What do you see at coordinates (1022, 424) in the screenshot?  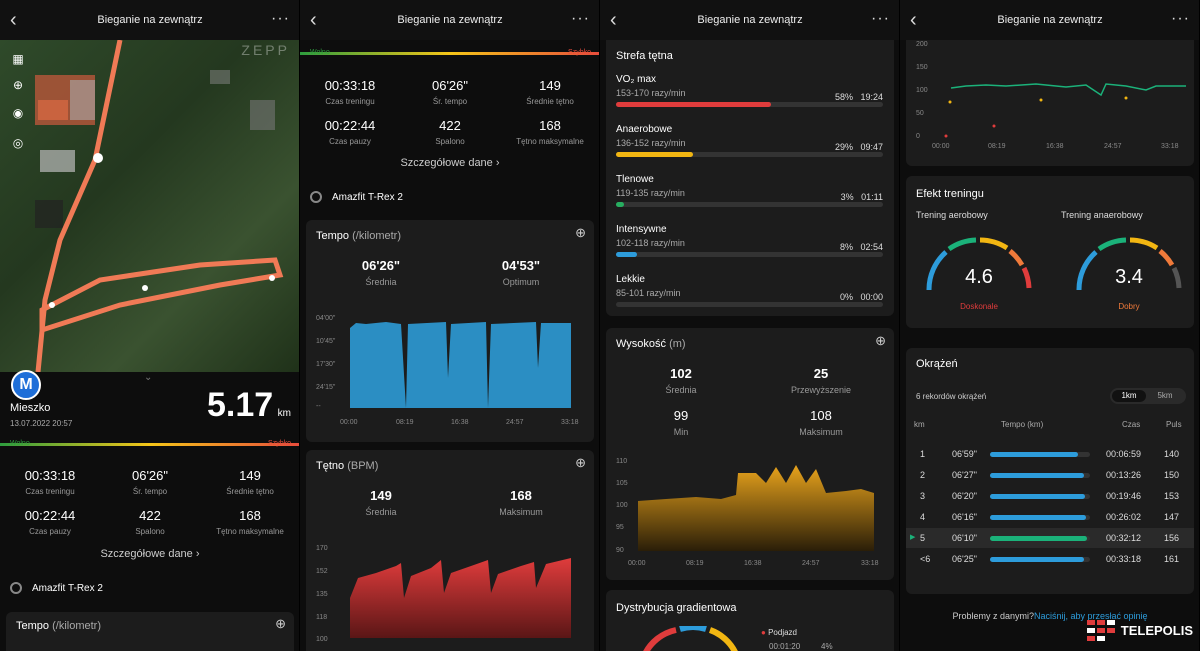 I see `col-pace: Tempo (km)` at bounding box center [1022, 424].